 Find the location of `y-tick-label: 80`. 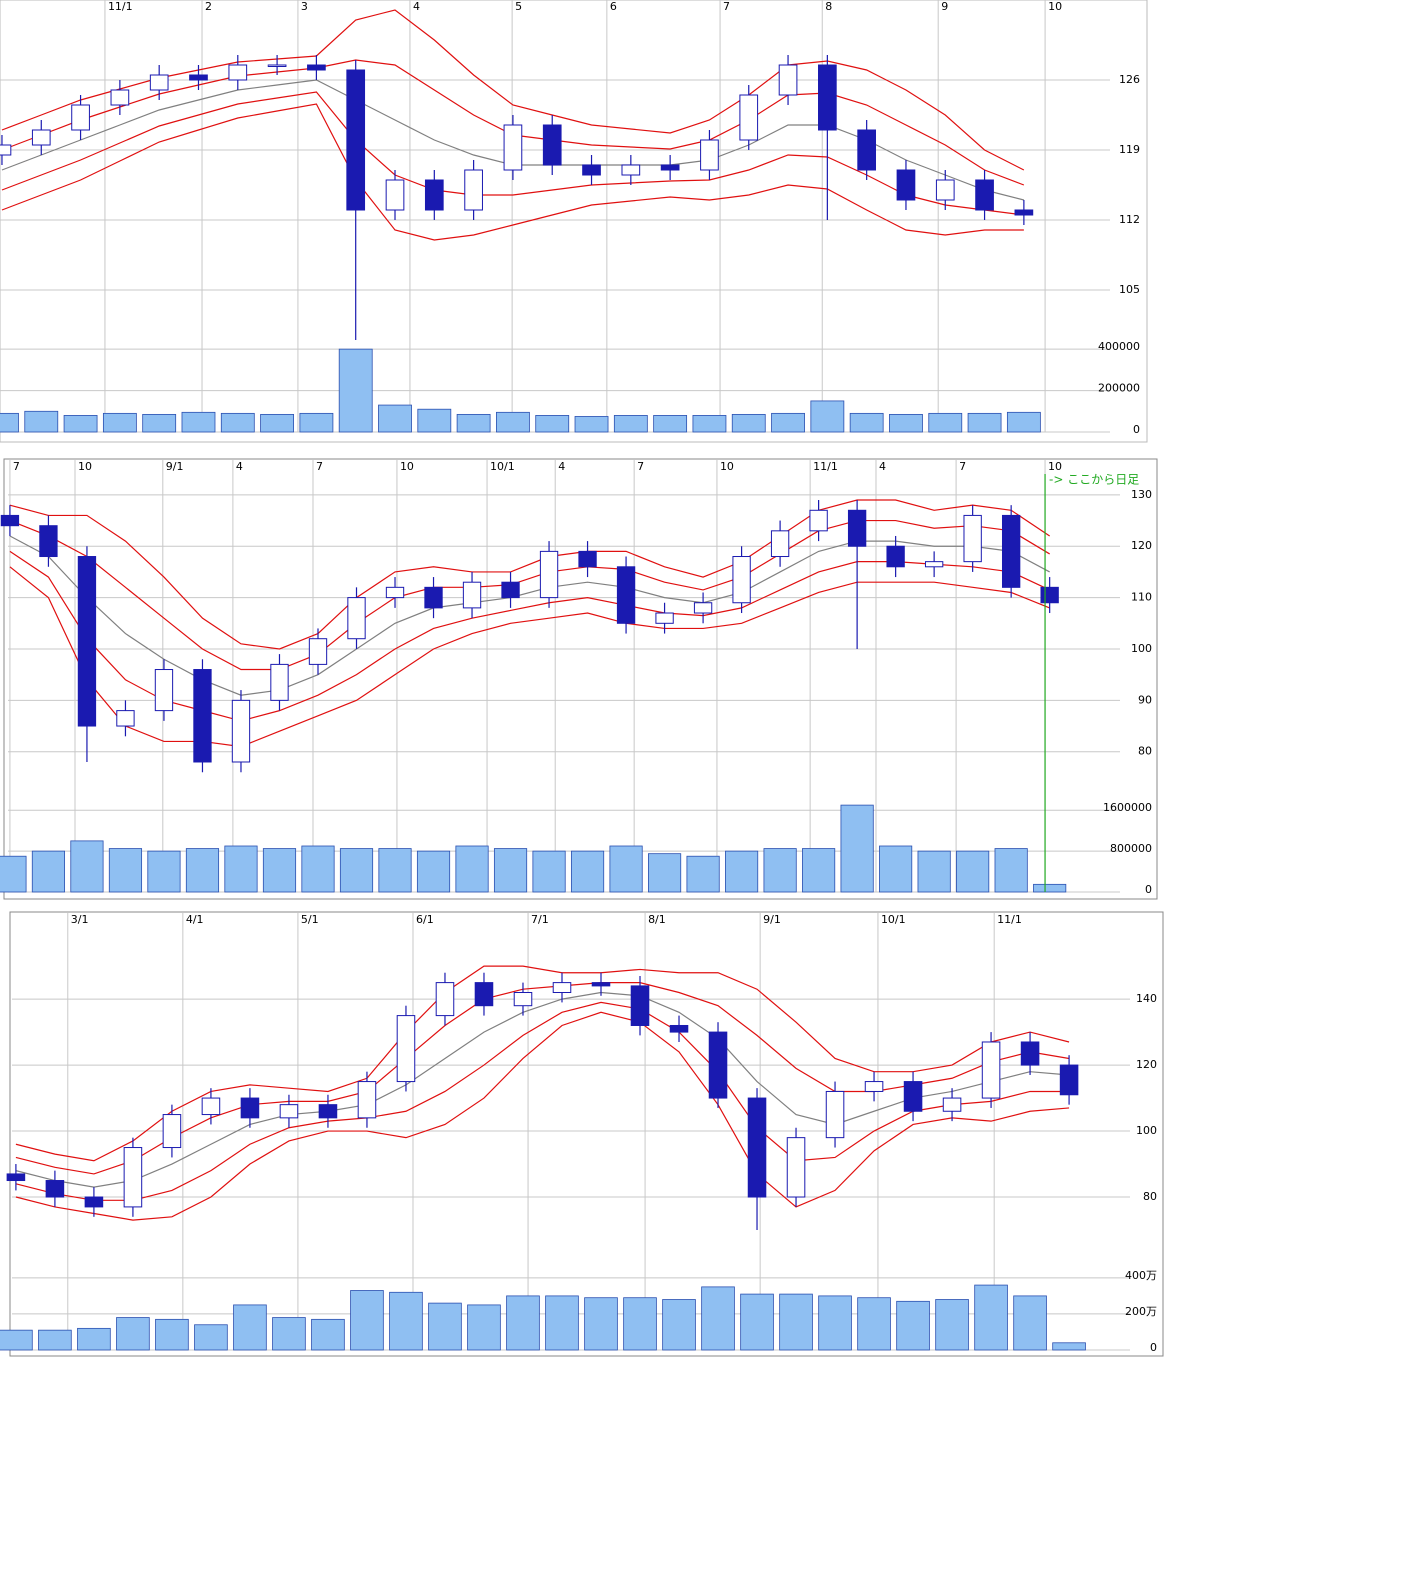

y-tick-label: 80 is located at coordinates (1145, 751).